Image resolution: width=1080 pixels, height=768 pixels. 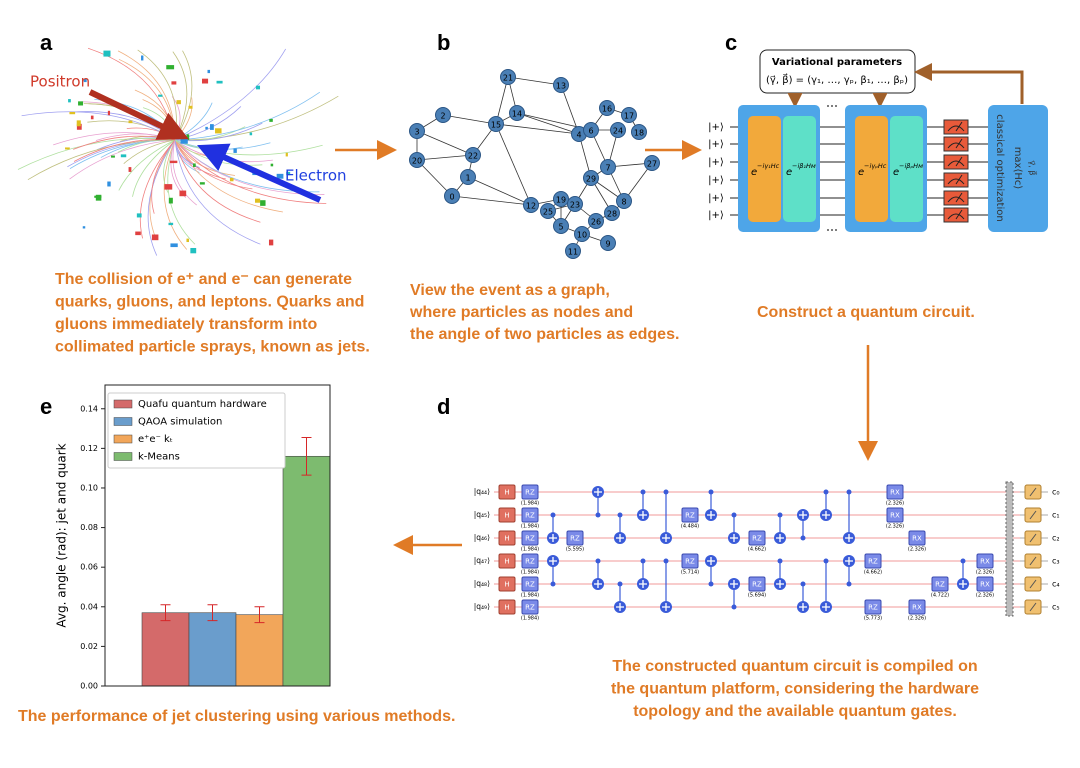 What do you see at coordinates (186, 324) in the screenshot?
I see `caption-line: gluons immediately transform into` at bounding box center [186, 324].